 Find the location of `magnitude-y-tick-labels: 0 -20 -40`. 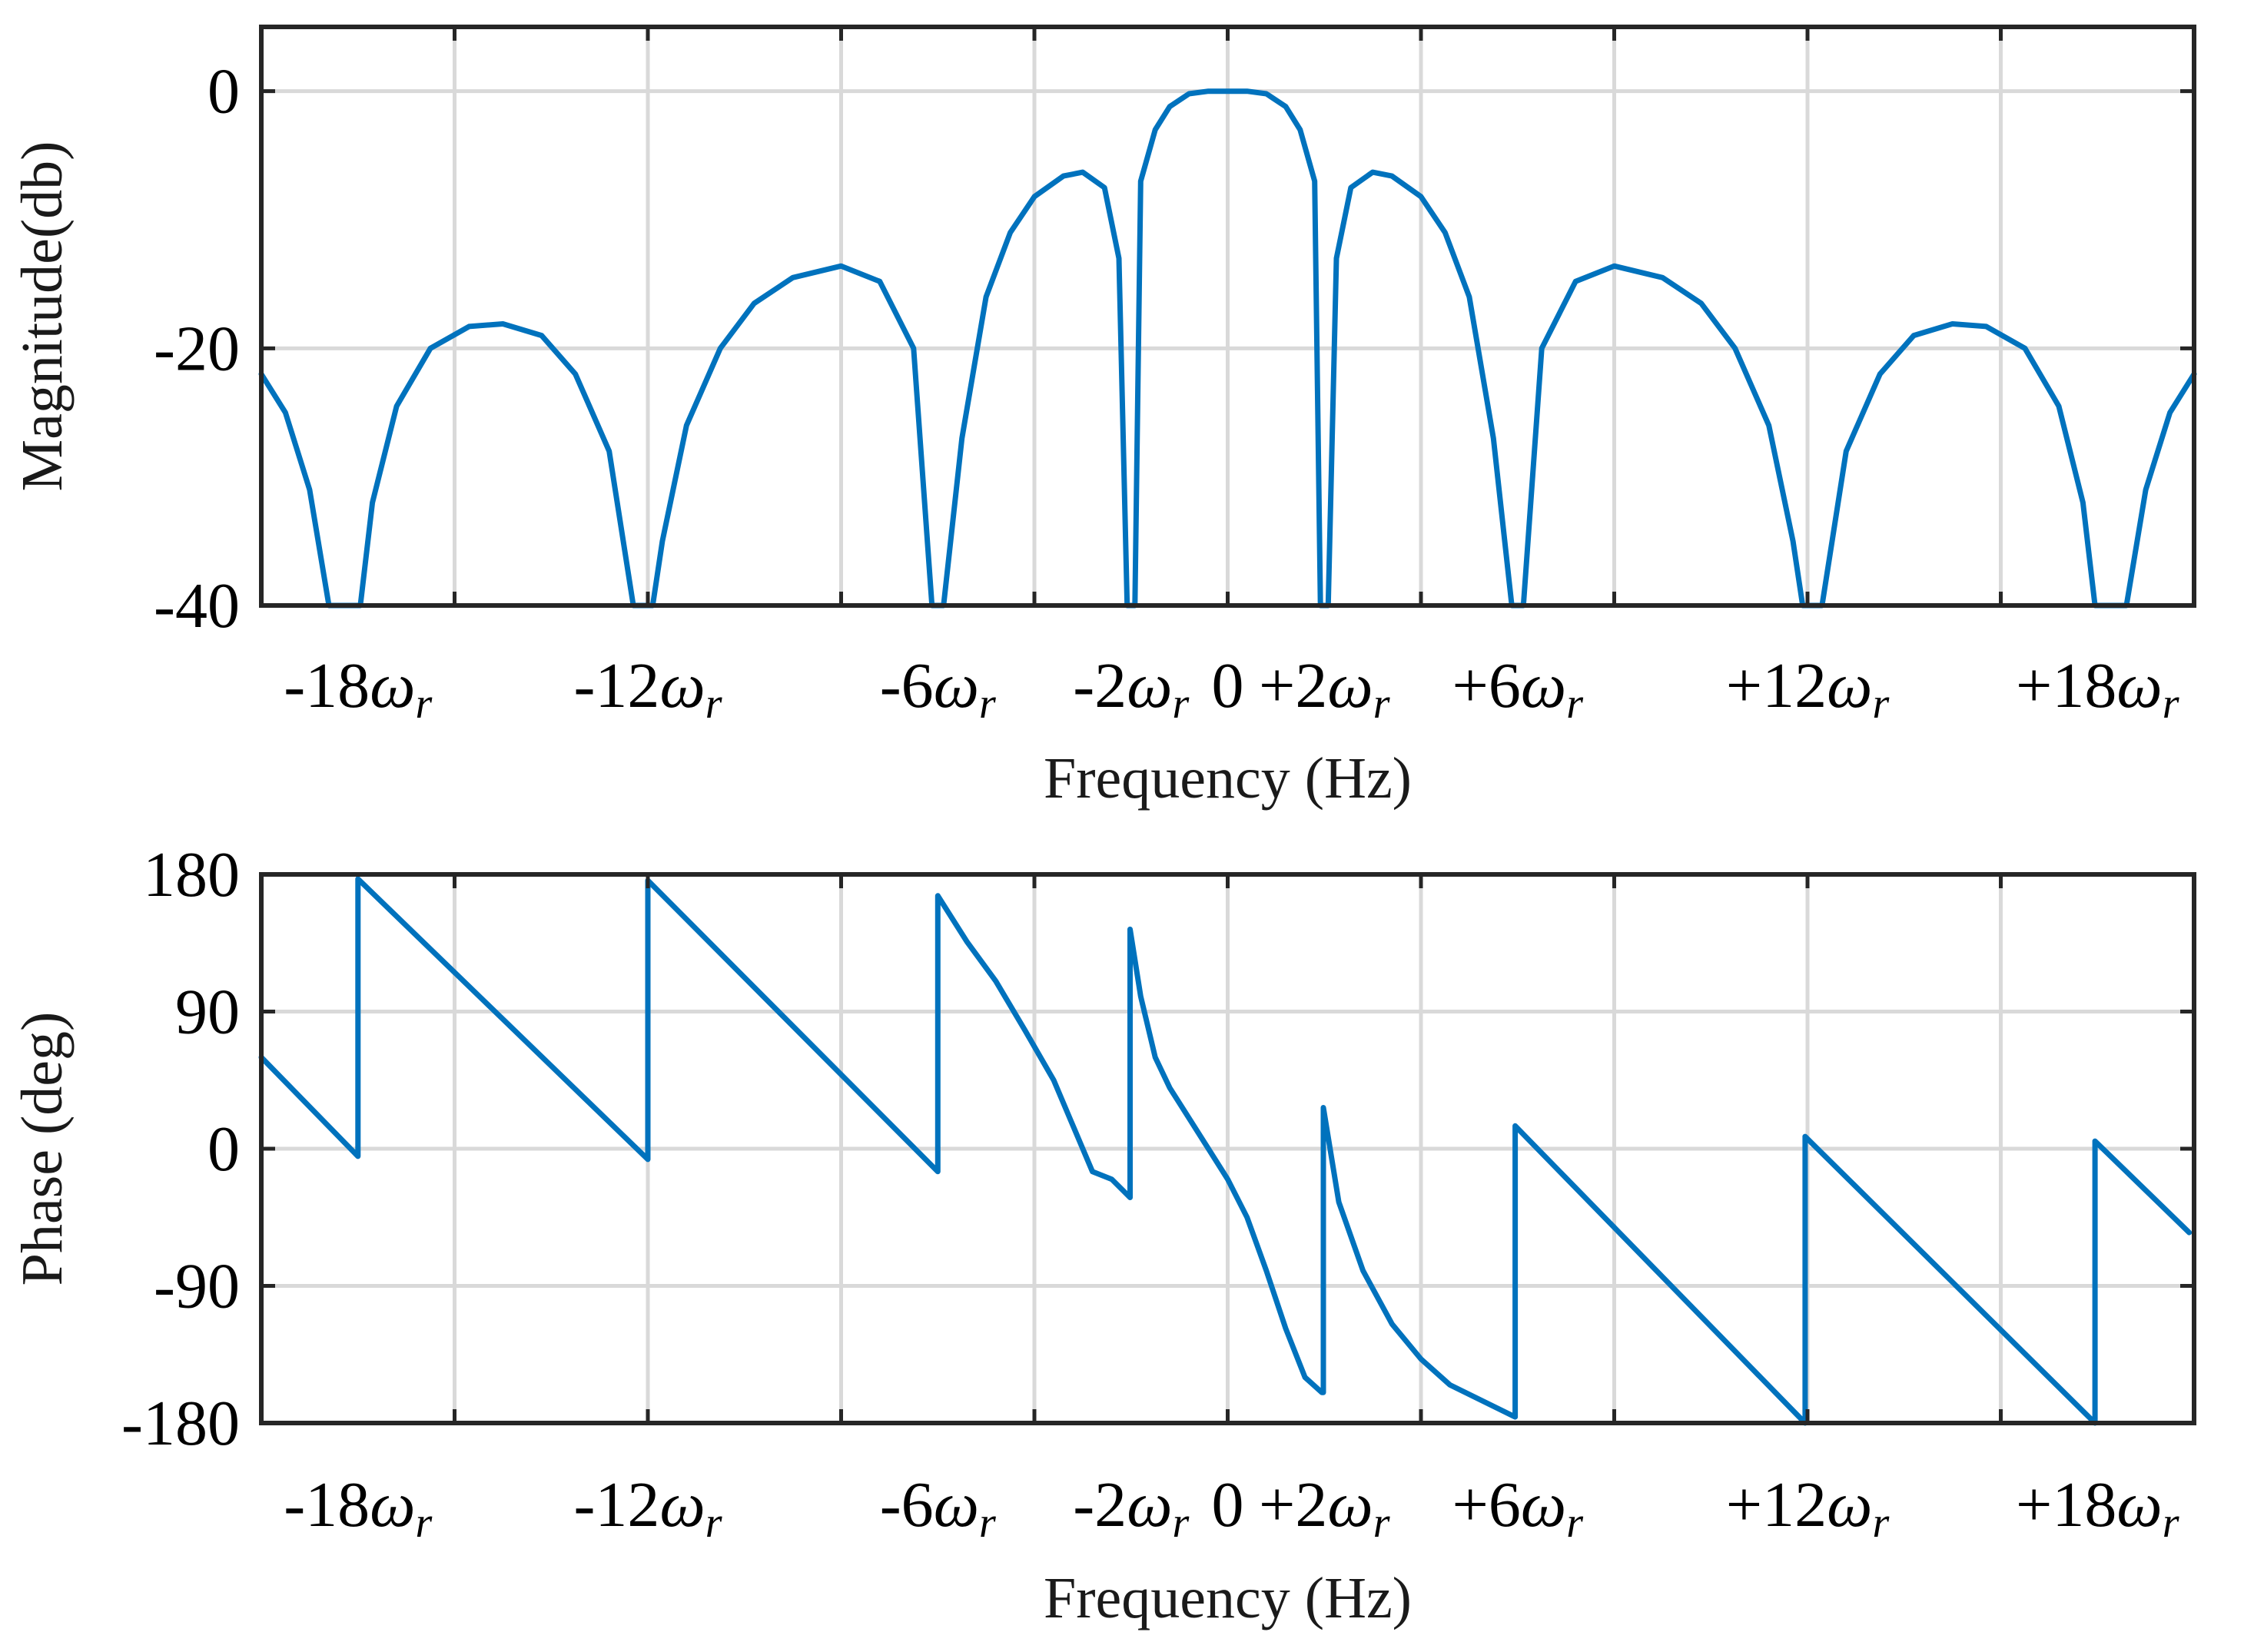

magnitude-y-tick-labels: 0 -20 -40 is located at coordinates (197, 349).